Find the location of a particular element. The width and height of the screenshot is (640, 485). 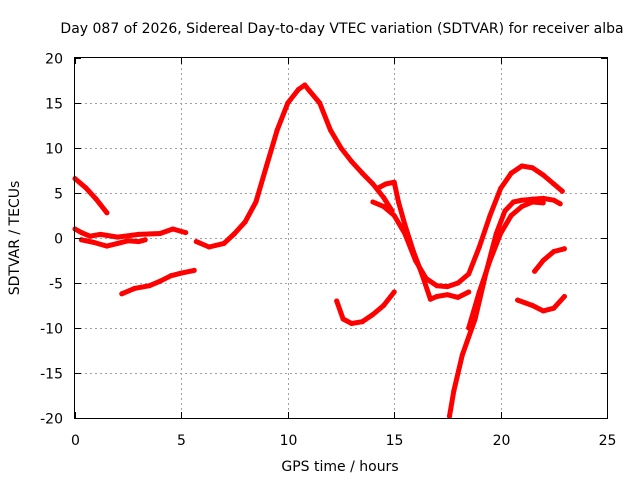

x-tick-label: 15 is located at coordinates (395, 441).